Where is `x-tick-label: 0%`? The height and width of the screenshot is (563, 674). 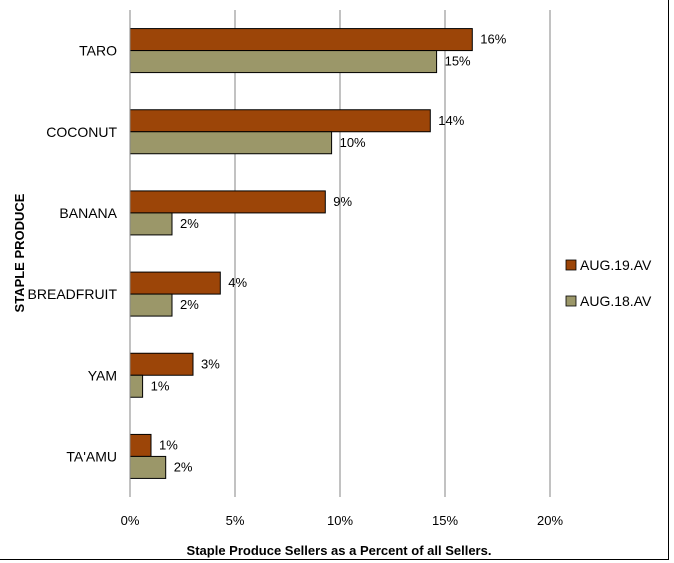
x-tick-label: 0% is located at coordinates (130, 520).